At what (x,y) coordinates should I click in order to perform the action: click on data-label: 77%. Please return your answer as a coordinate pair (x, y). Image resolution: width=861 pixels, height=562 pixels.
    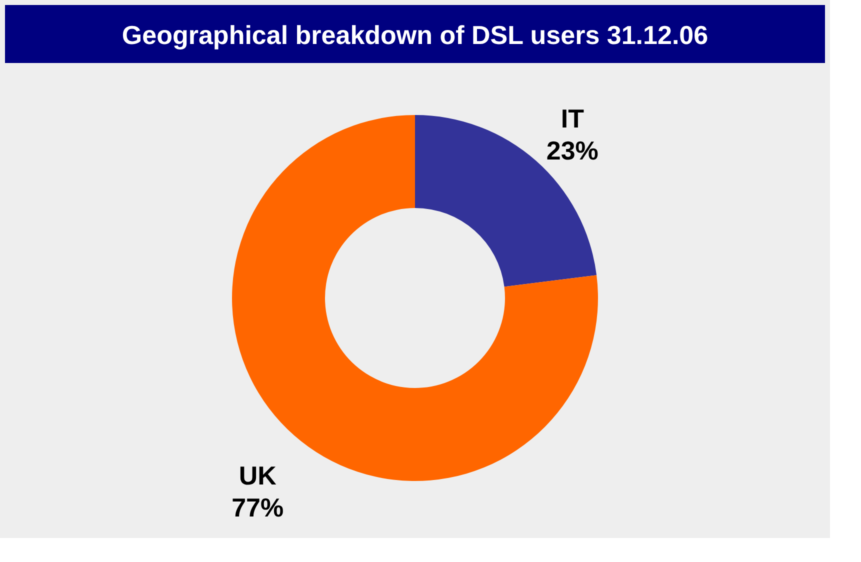
    Looking at the image, I should click on (258, 507).